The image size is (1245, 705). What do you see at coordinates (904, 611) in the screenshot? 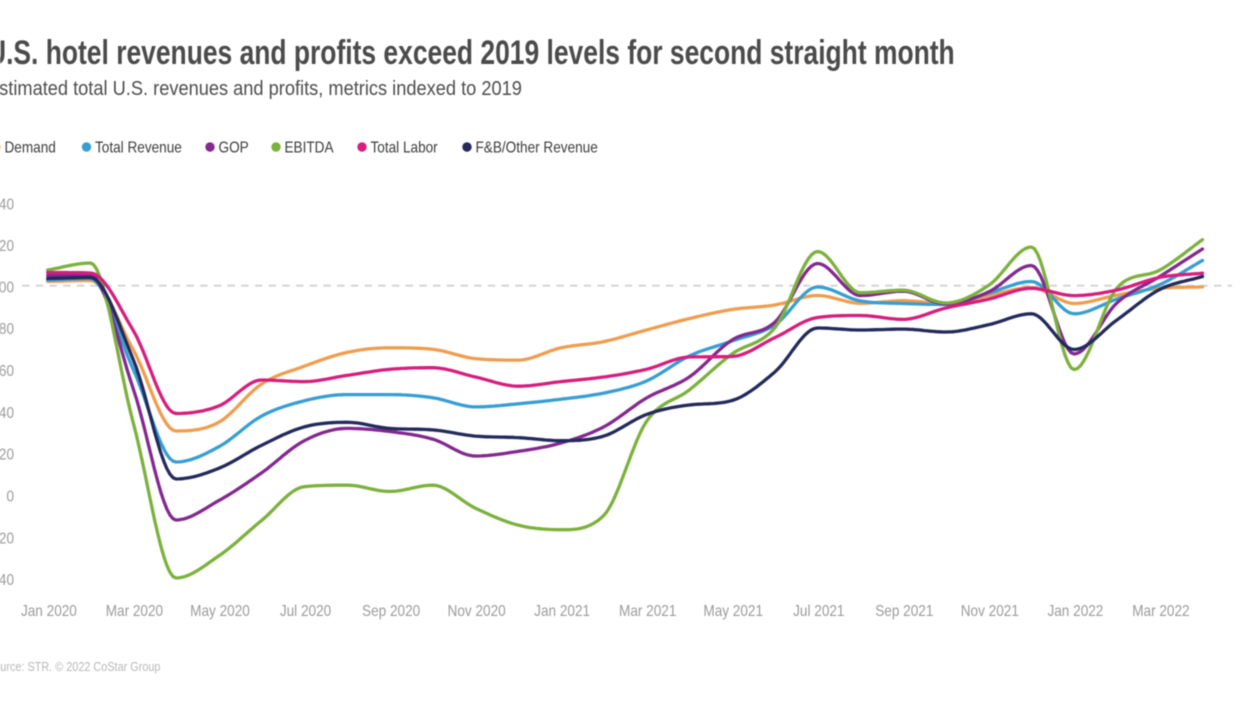
I see `svg-text: Sep 2021` at bounding box center [904, 611].